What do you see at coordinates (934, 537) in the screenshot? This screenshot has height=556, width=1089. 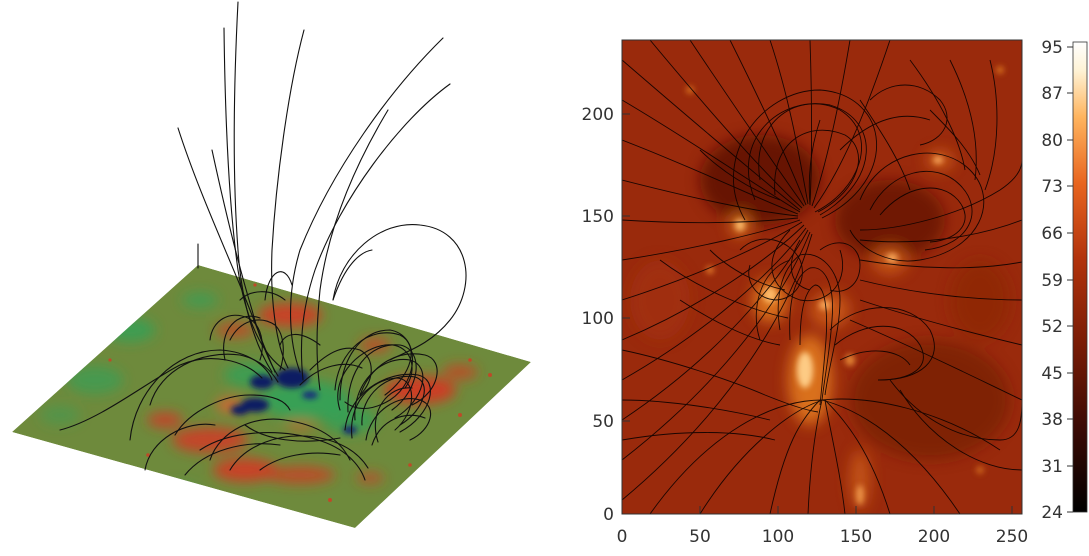 I see `x-tick-label: 200` at bounding box center [934, 537].